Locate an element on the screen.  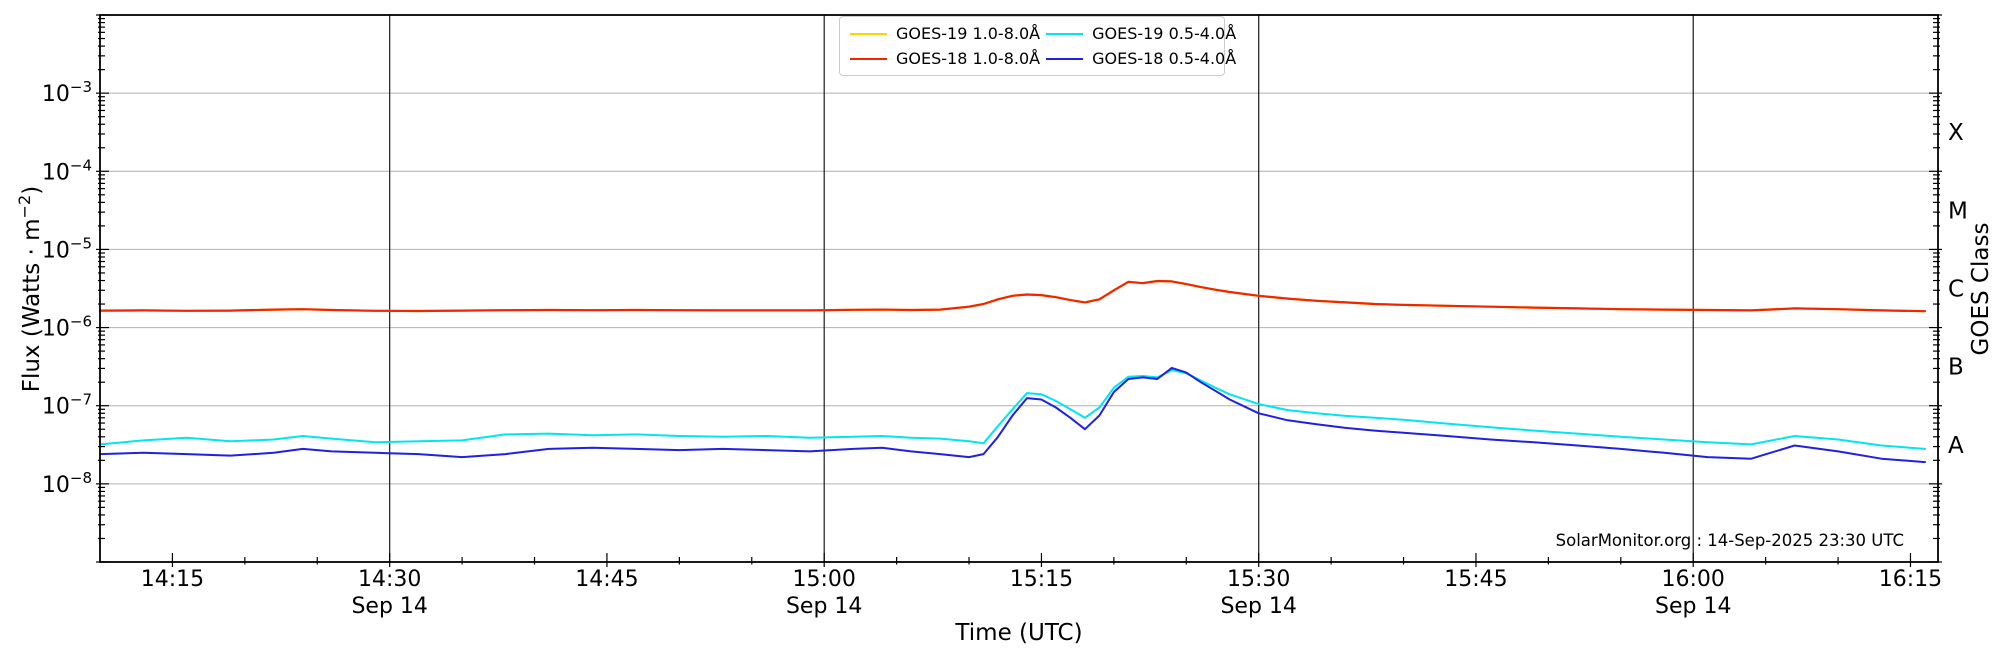
legend-swatch-goes18-short is located at coordinates (1065, 58).